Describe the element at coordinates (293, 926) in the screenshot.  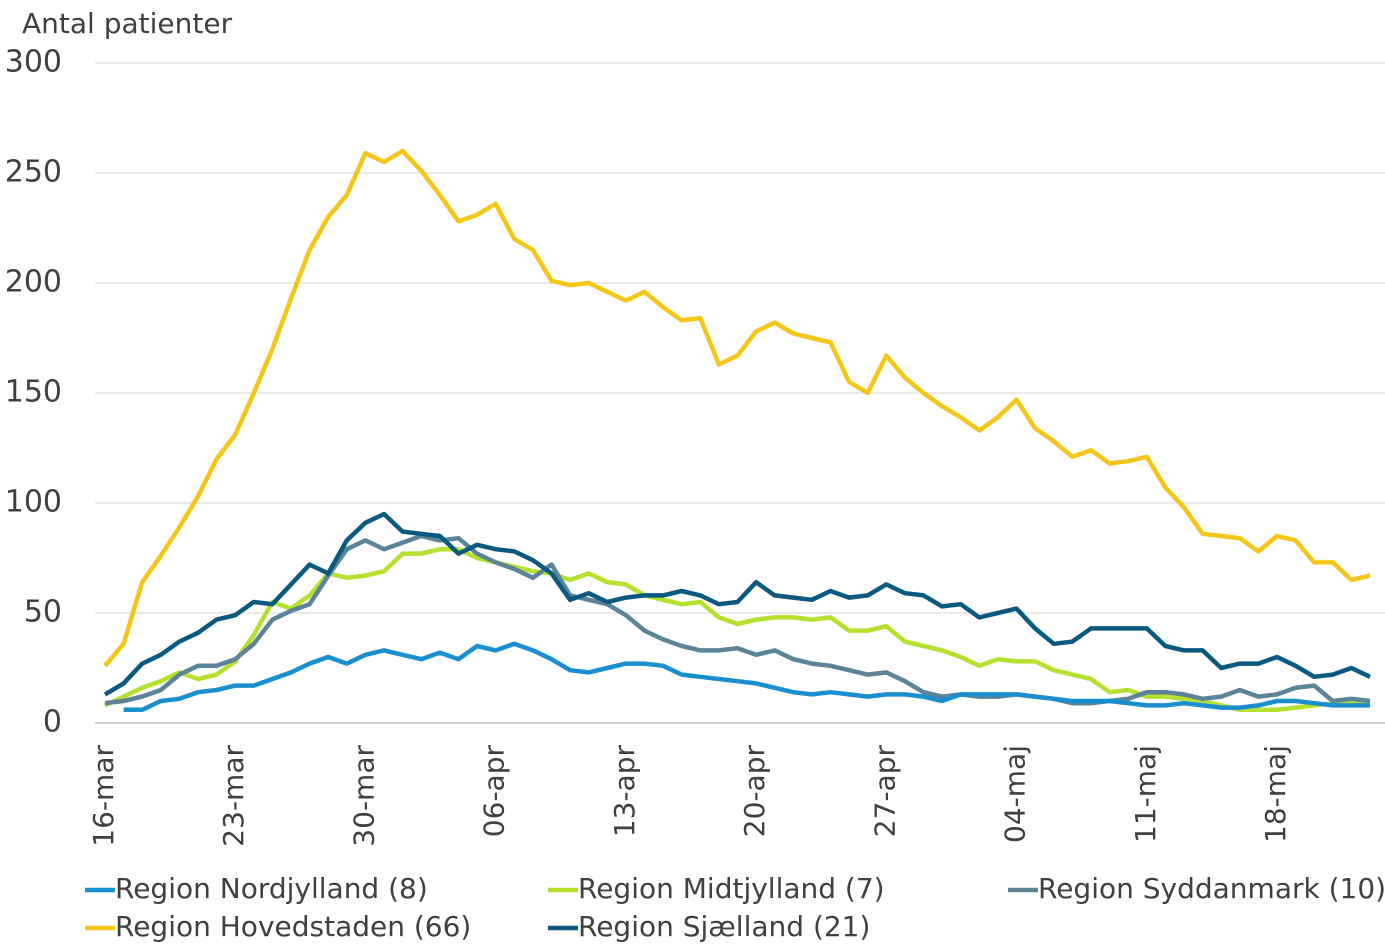
I see `legend-label: Region Hovedstaden (66)` at that location.